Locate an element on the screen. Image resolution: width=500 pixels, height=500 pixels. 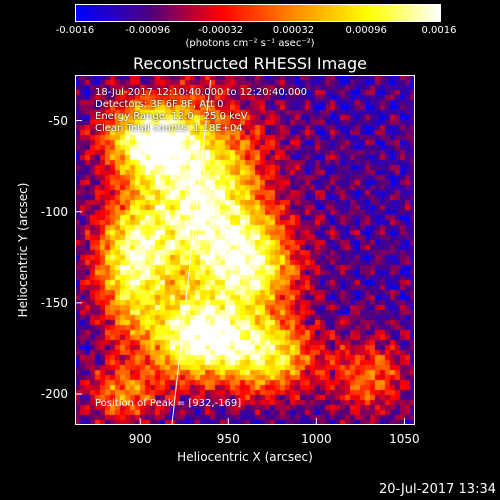
chart-title: Reconstructed RHESSI Image is located at coordinates (250, 63).